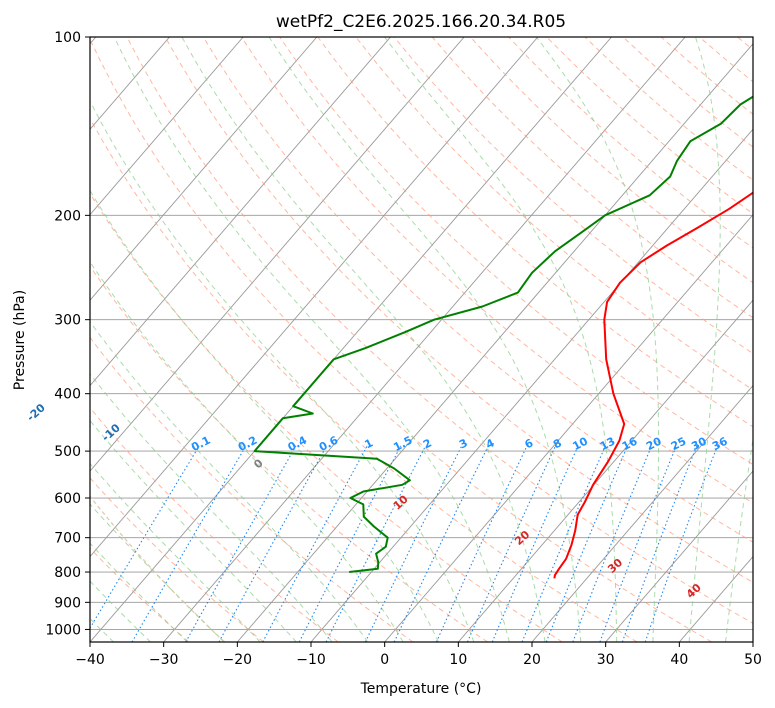 The image size is (775, 708). Describe the element at coordinates (580, 443) in the screenshot. I see `mixing-ratio-label: 10` at that location.